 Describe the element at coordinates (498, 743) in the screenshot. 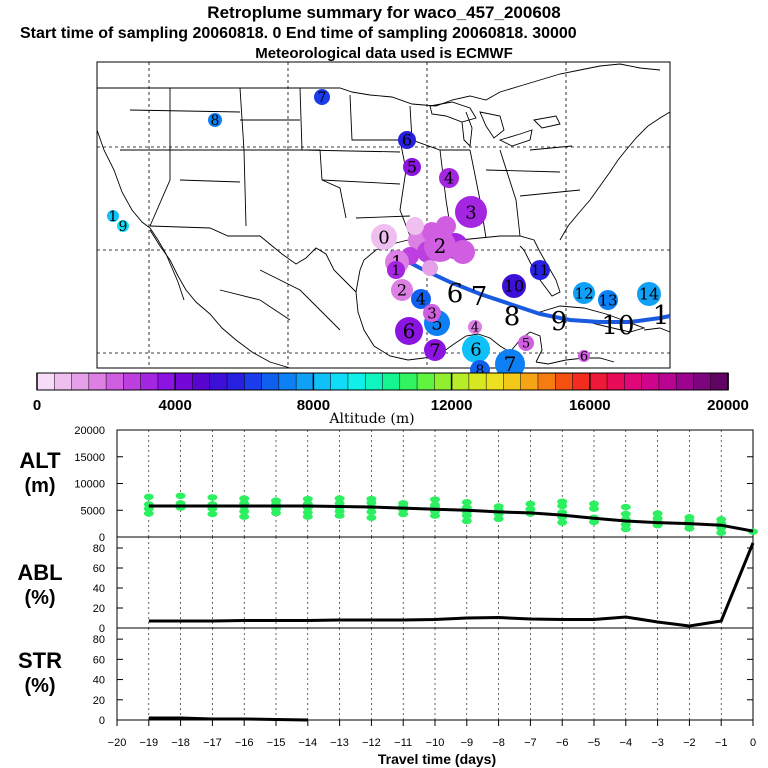

I see `x-tick-label: −8` at that location.